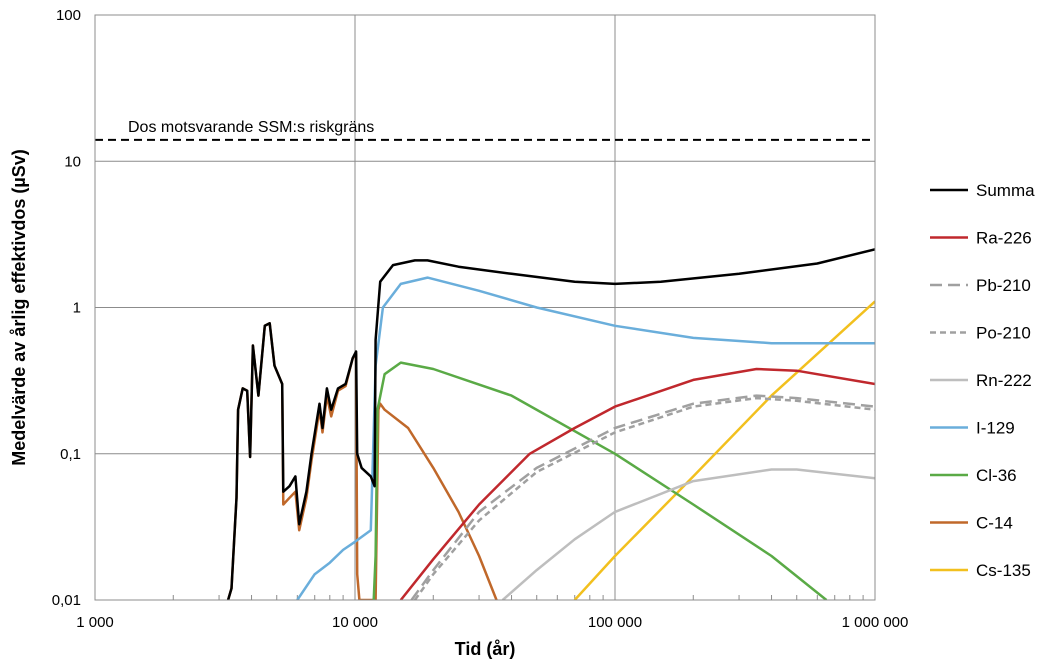 This screenshot has width=1047, height=668. I want to click on x-axis-title: Tid (år), so click(485, 649).